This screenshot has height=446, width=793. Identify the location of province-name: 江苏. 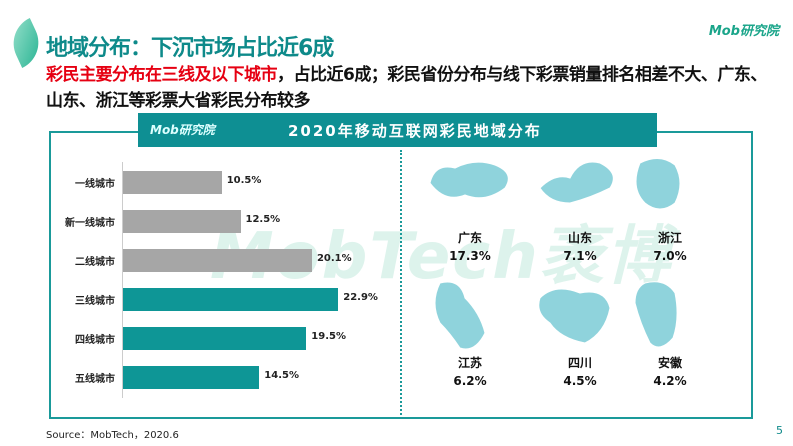
(469, 363).